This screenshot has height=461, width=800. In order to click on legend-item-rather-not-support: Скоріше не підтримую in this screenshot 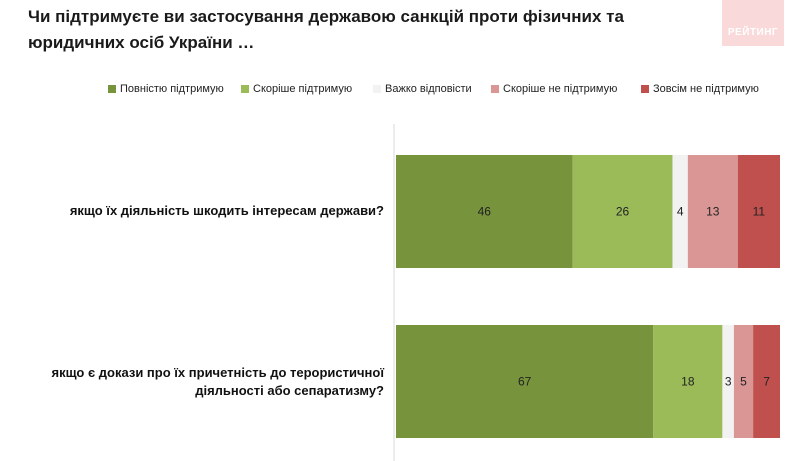, I will do `click(554, 89)`.